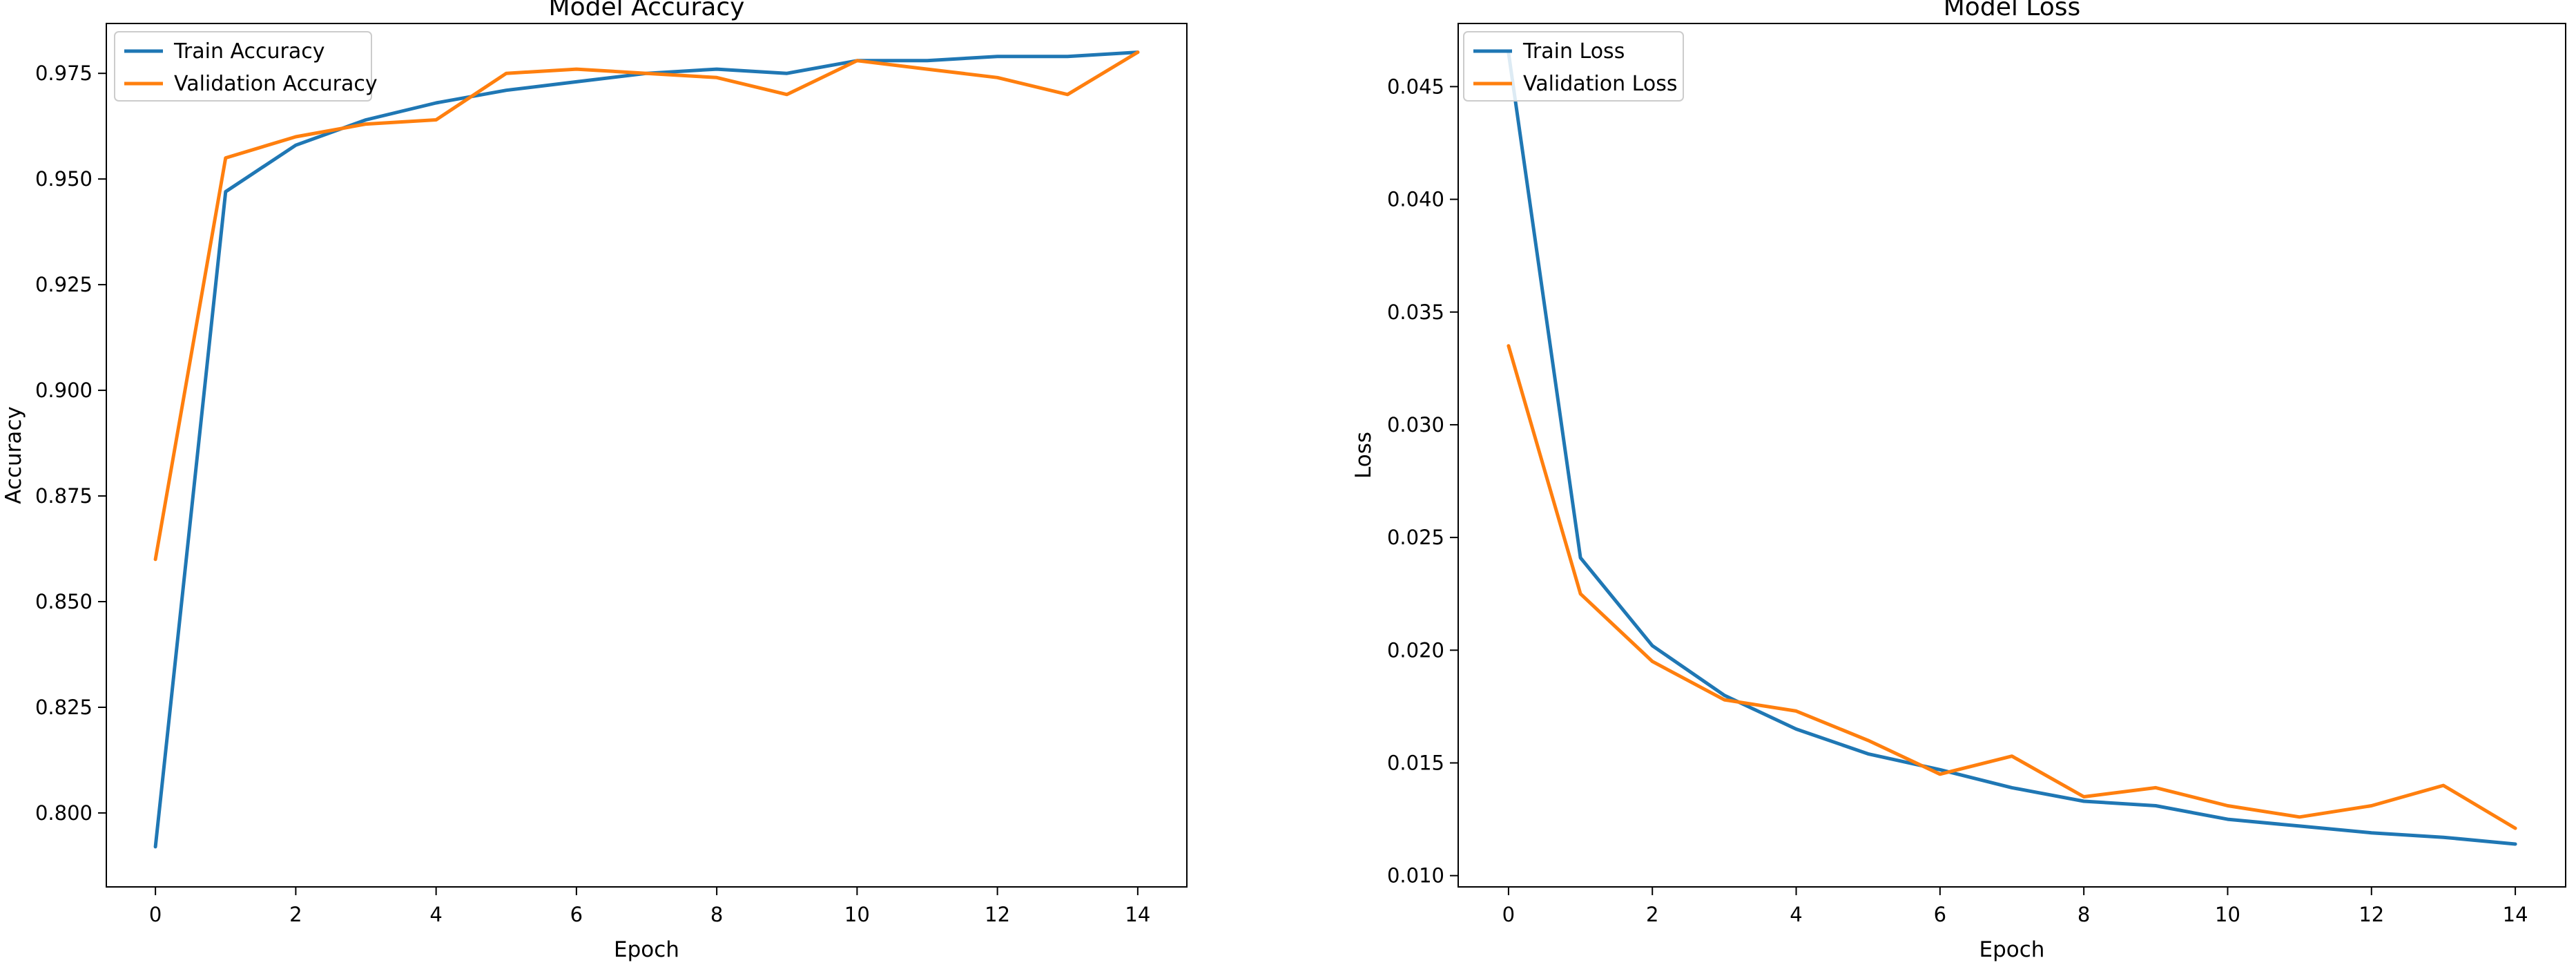 The height and width of the screenshot is (976, 2576). I want to click on chart-title: Model Loss, so click(2013, 11).